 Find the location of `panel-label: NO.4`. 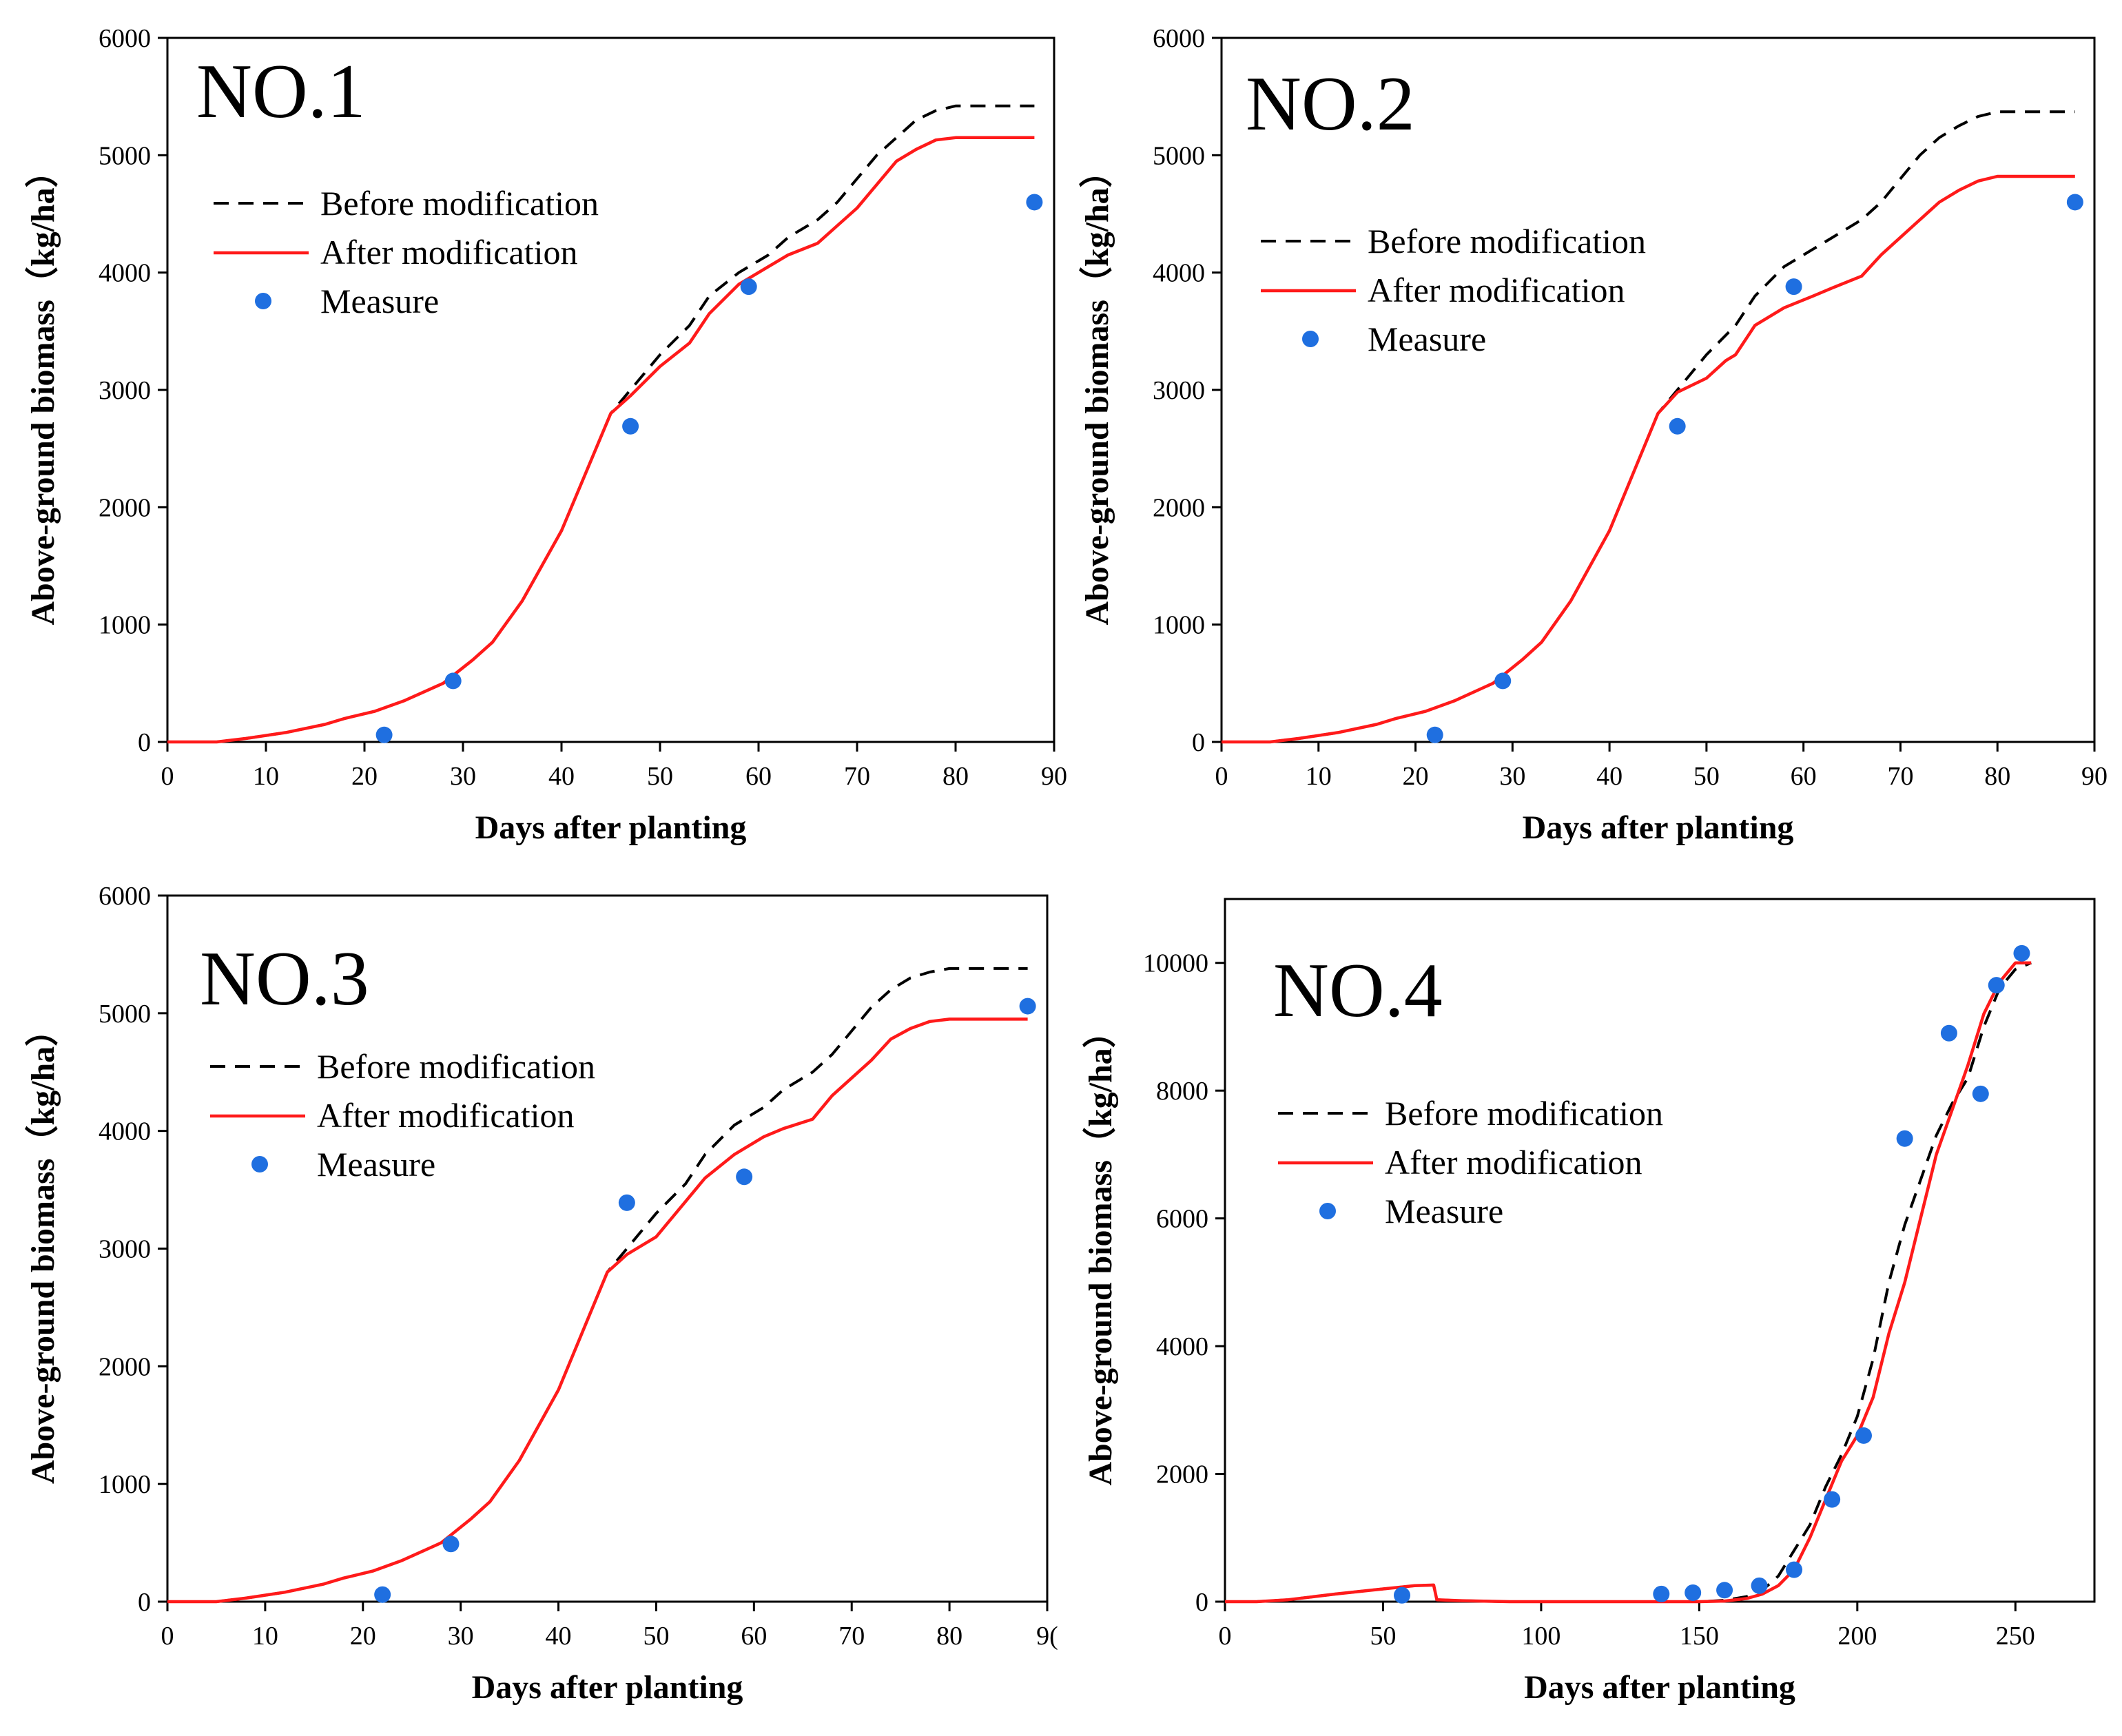

panel-label: NO.4 is located at coordinates (1358, 990).